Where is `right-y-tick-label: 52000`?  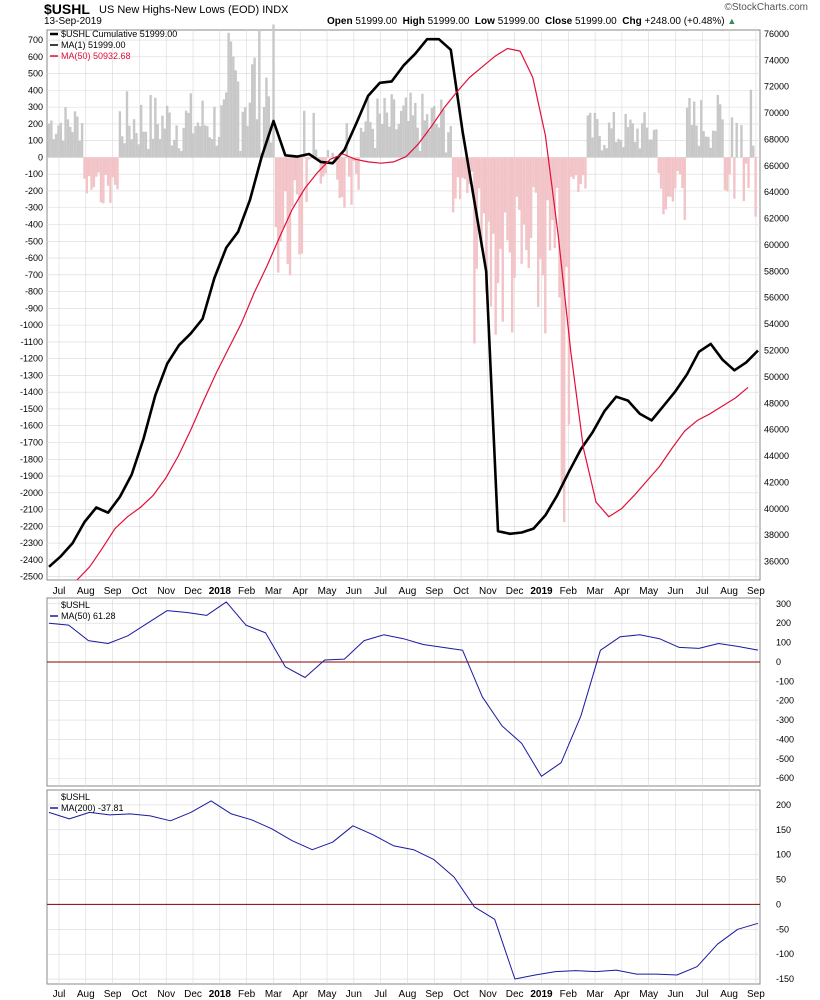
right-y-tick-label: 52000 is located at coordinates (776, 351).